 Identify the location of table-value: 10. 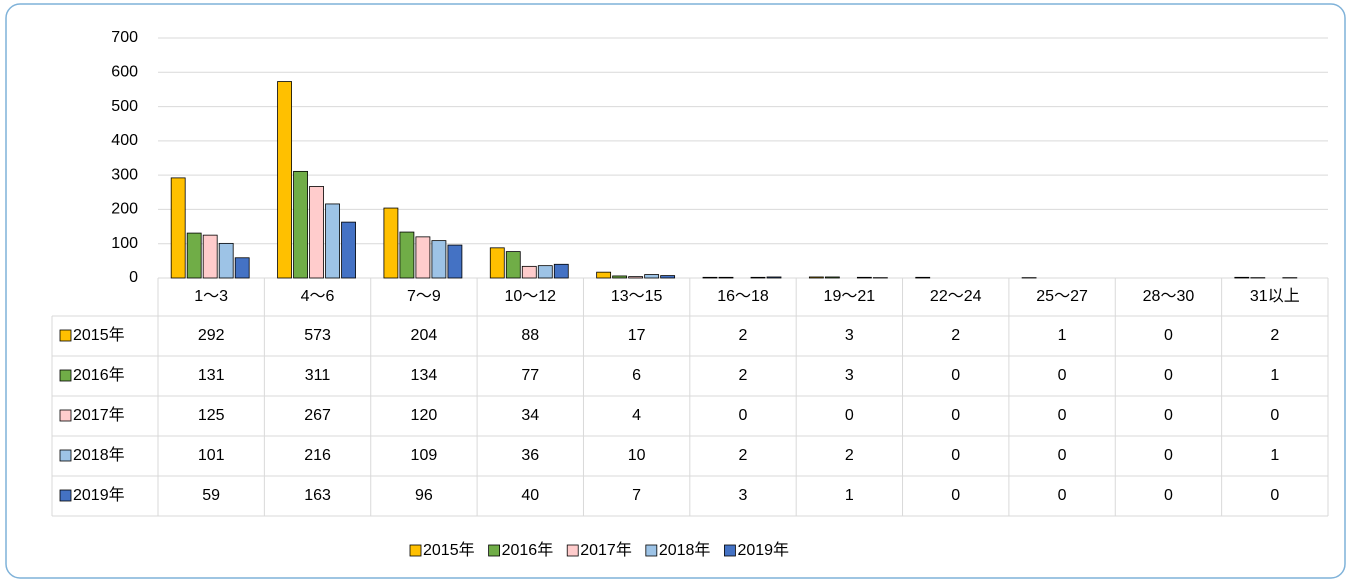
(637, 455).